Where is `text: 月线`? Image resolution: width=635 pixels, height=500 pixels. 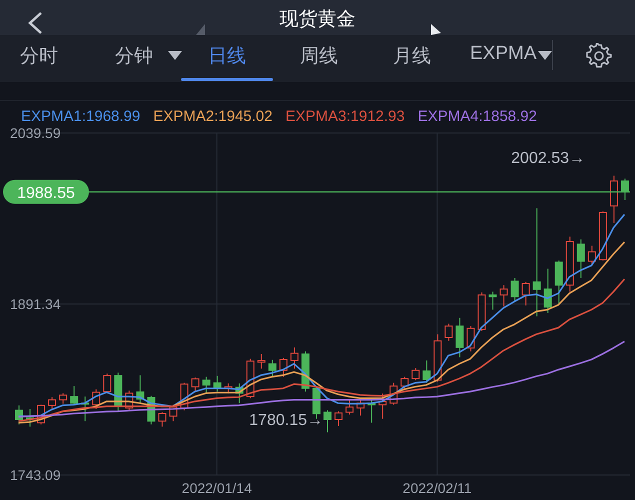 text: 月线 is located at coordinates (412, 57).